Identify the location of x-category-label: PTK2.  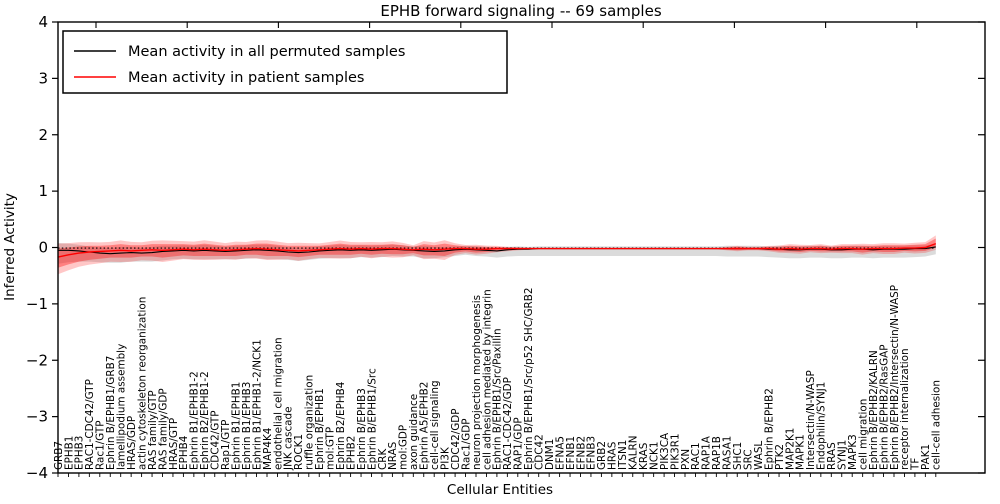
(780, 457).